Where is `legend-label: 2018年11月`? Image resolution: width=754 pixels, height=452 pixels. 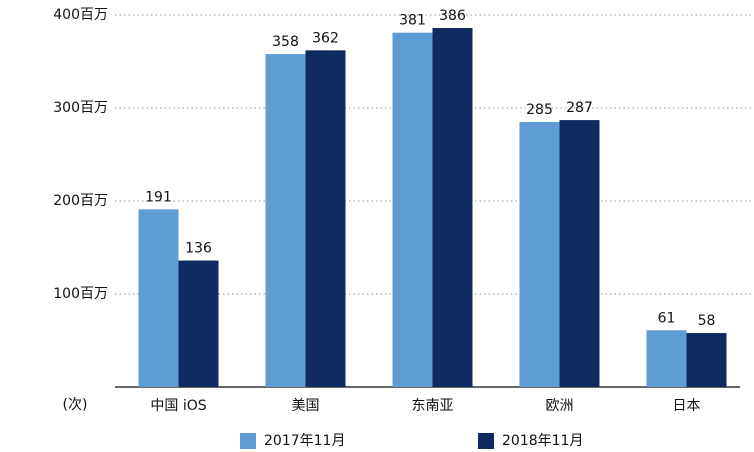 legend-label: 2018年11月 is located at coordinates (542, 441).